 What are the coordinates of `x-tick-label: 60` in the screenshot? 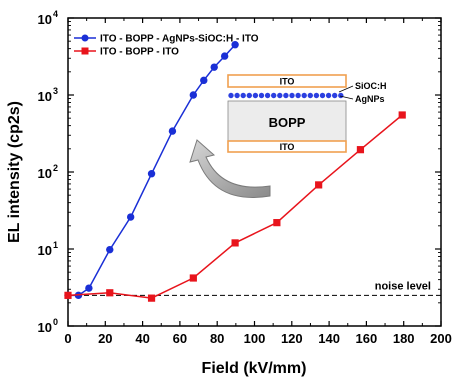 It's located at (180, 338).